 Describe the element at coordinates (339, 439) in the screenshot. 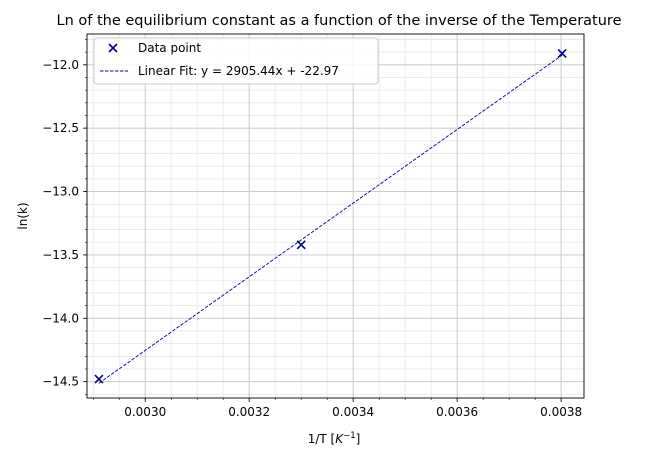

I see `x-axis-label-unit: K` at that location.